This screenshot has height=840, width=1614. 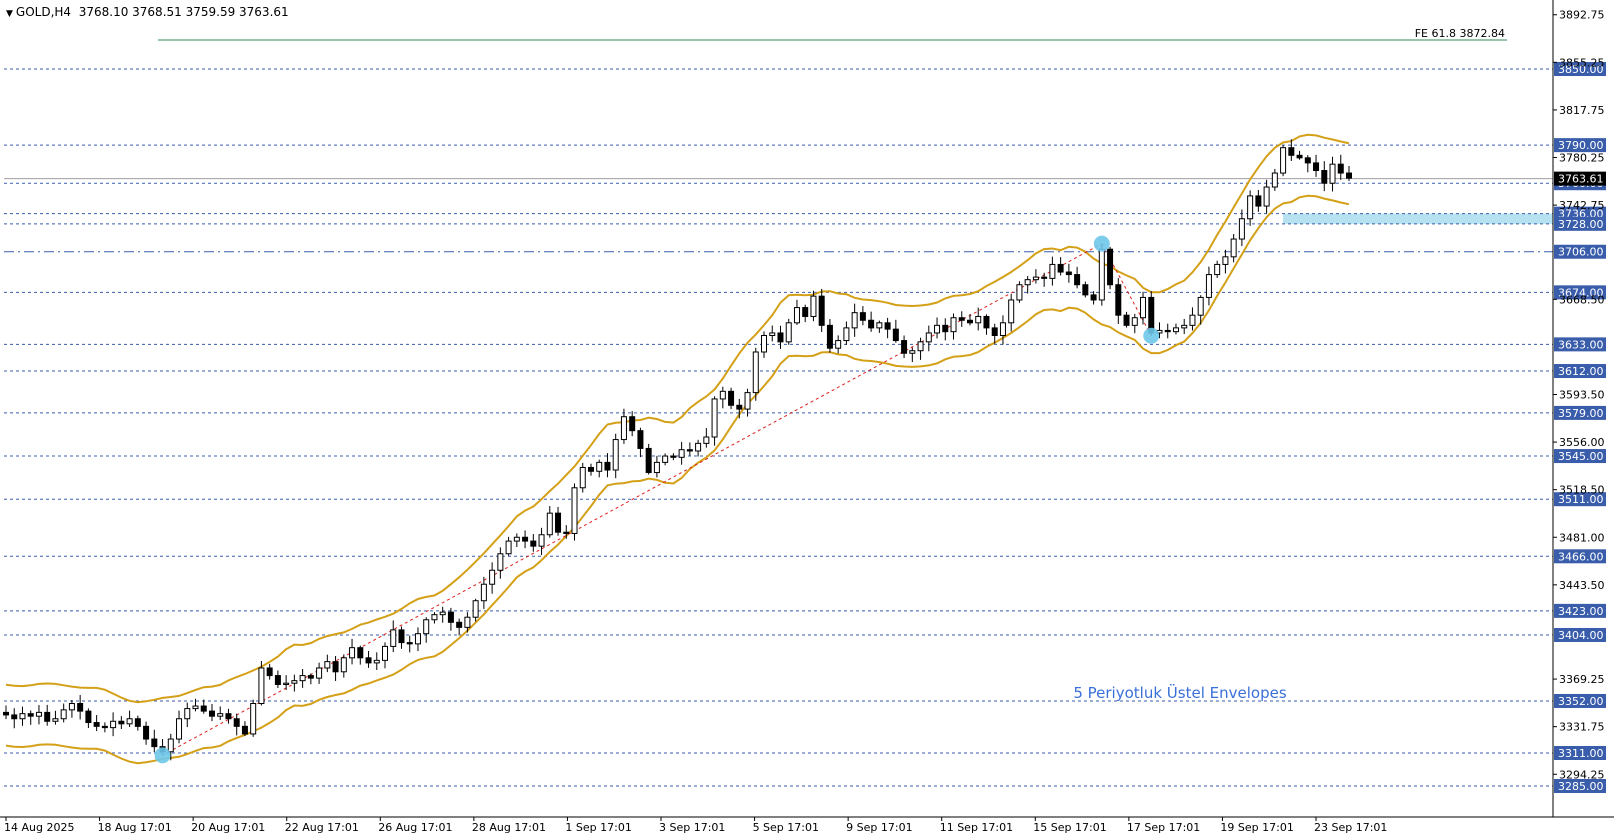 I want to click on y-tick-label: 3443.50, so click(x=1582, y=585).